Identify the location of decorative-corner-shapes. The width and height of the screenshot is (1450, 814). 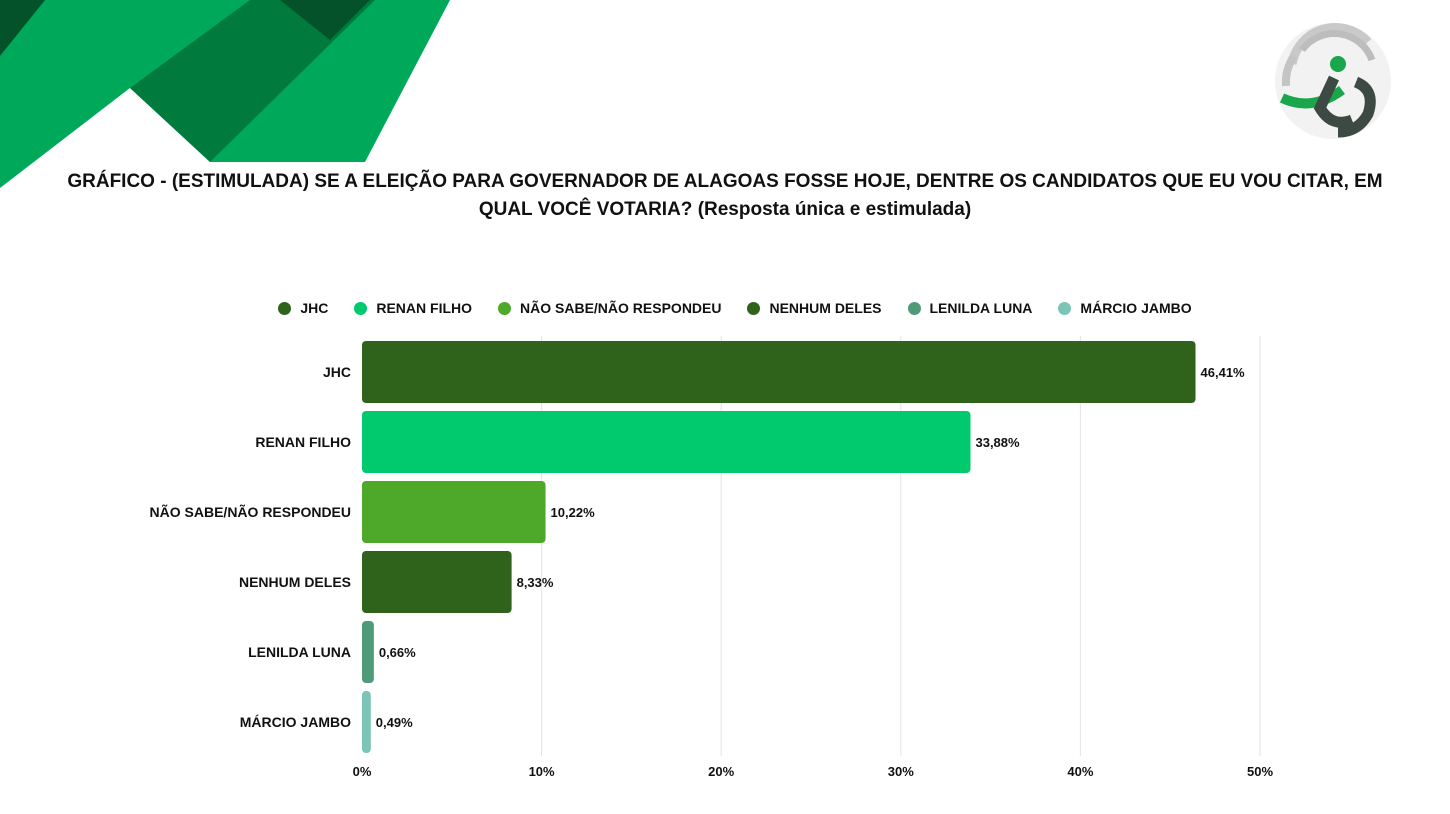
(225, 94).